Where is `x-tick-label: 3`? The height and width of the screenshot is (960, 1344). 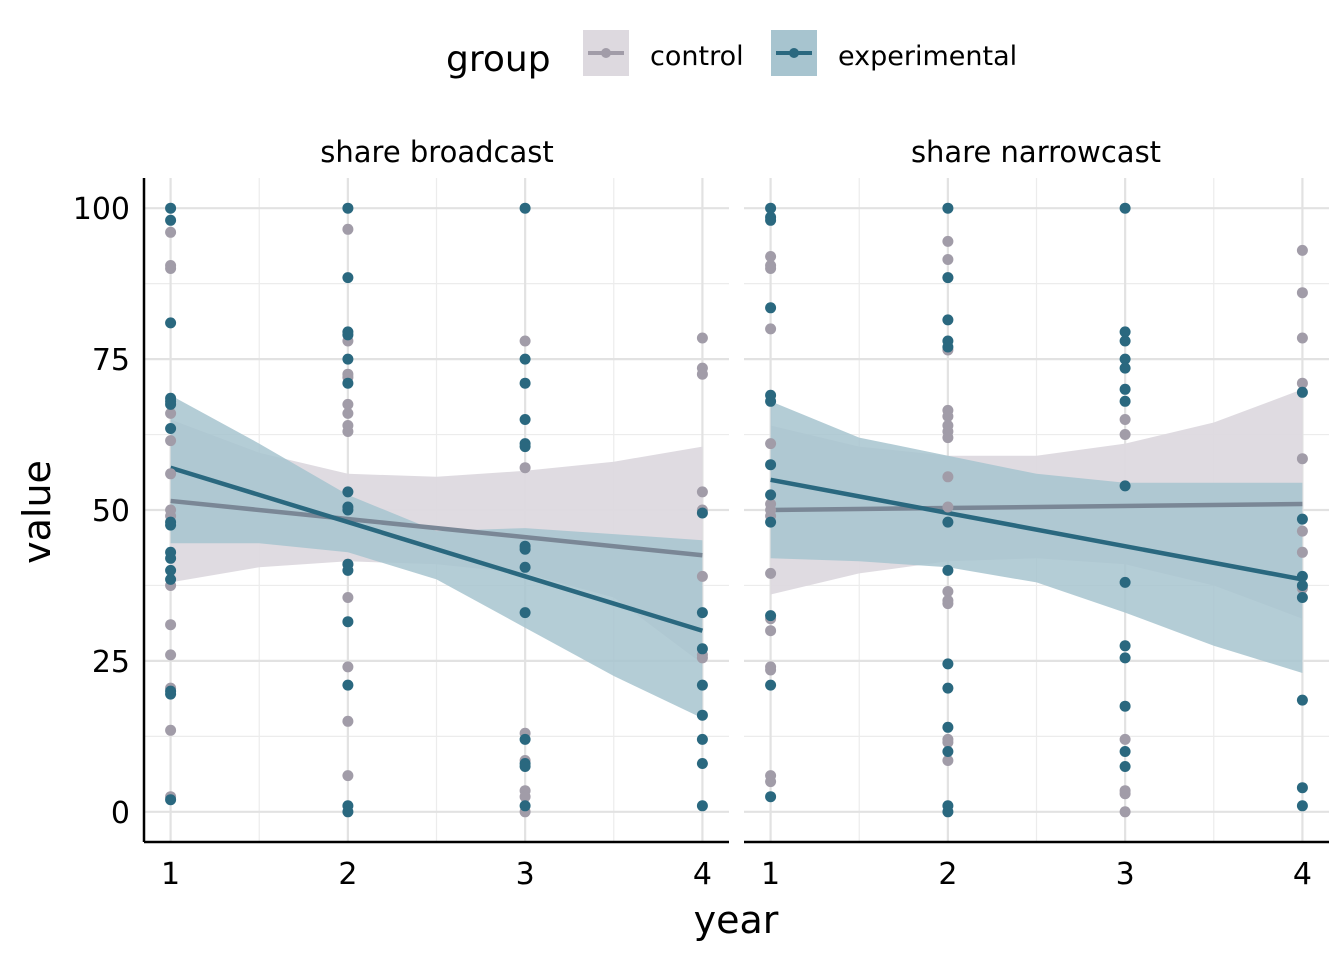
x-tick-label: 3 is located at coordinates (525, 874).